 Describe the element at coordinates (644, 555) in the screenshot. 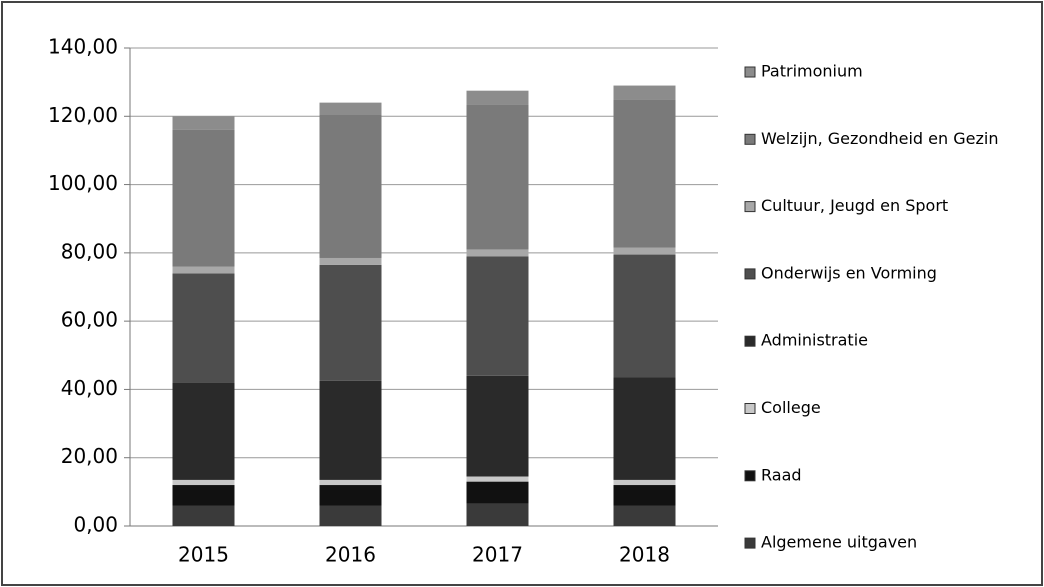

I see `x-tick-label: 2018` at that location.